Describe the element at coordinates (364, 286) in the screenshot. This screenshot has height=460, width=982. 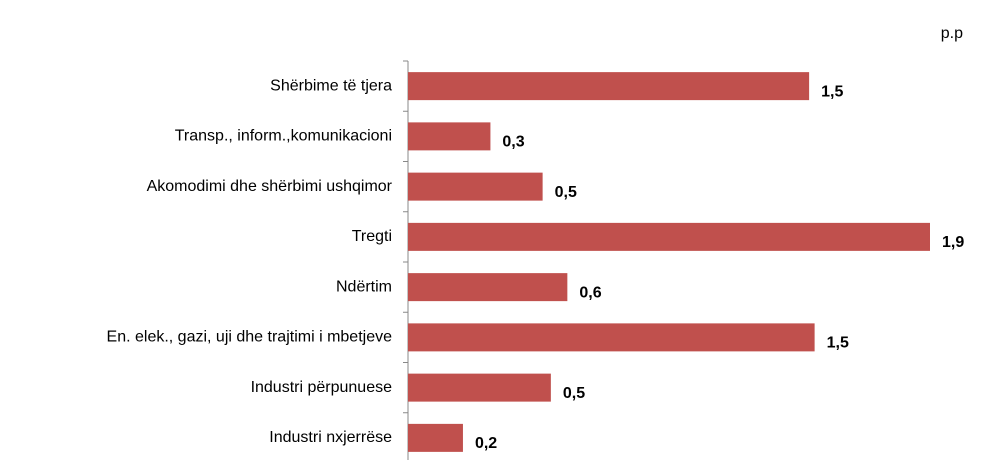
I see `category-label: Ndërtim` at that location.